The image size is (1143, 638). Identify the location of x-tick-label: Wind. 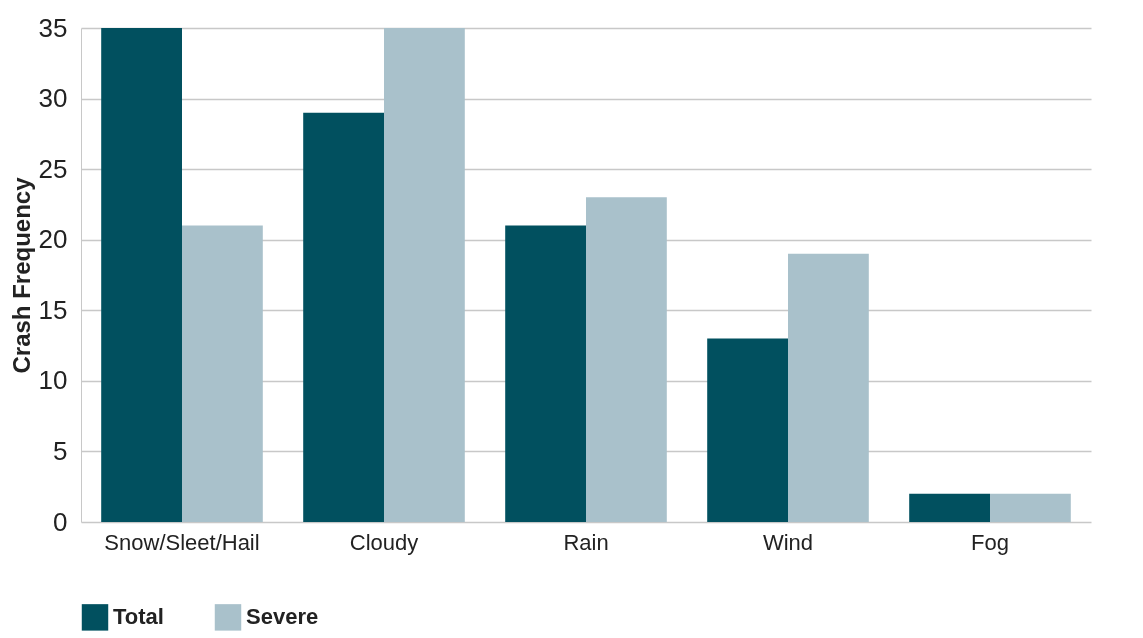
(788, 542).